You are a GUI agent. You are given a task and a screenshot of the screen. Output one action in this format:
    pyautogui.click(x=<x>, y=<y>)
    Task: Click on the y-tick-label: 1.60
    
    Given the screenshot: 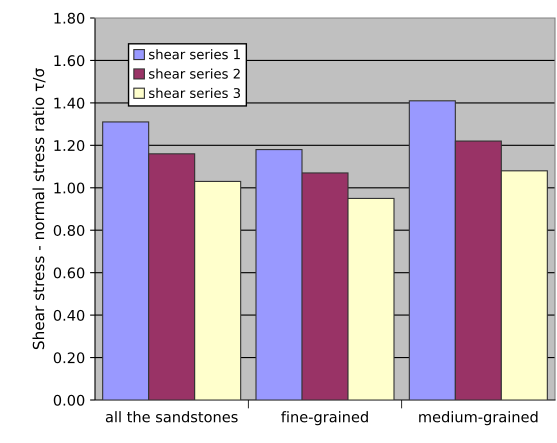 What is the action you would take?
    pyautogui.click(x=69, y=60)
    